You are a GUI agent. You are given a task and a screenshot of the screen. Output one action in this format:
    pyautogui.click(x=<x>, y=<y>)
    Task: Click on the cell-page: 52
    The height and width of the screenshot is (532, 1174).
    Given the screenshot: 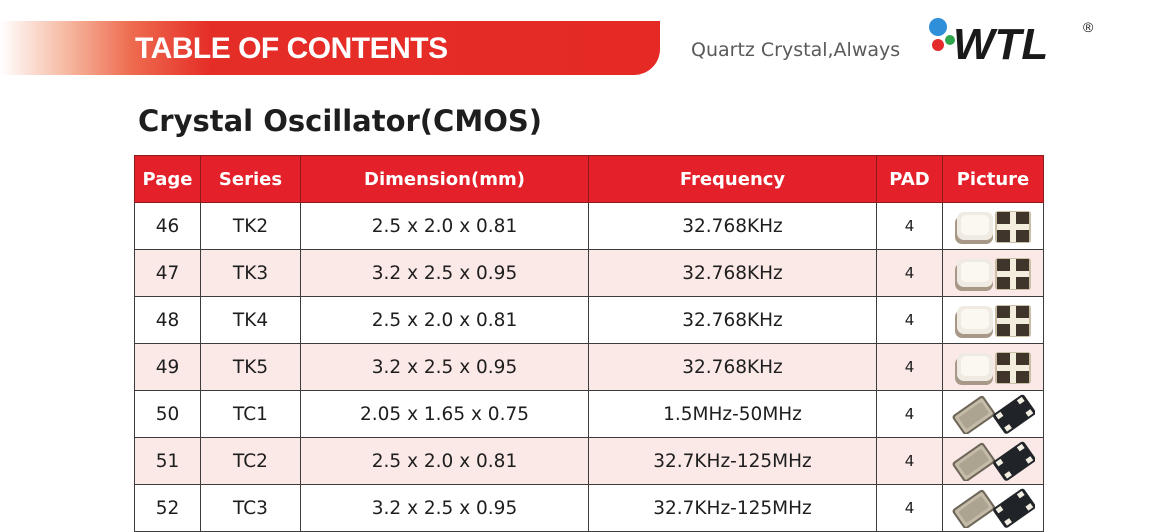 What is the action you would take?
    pyautogui.click(x=167, y=508)
    